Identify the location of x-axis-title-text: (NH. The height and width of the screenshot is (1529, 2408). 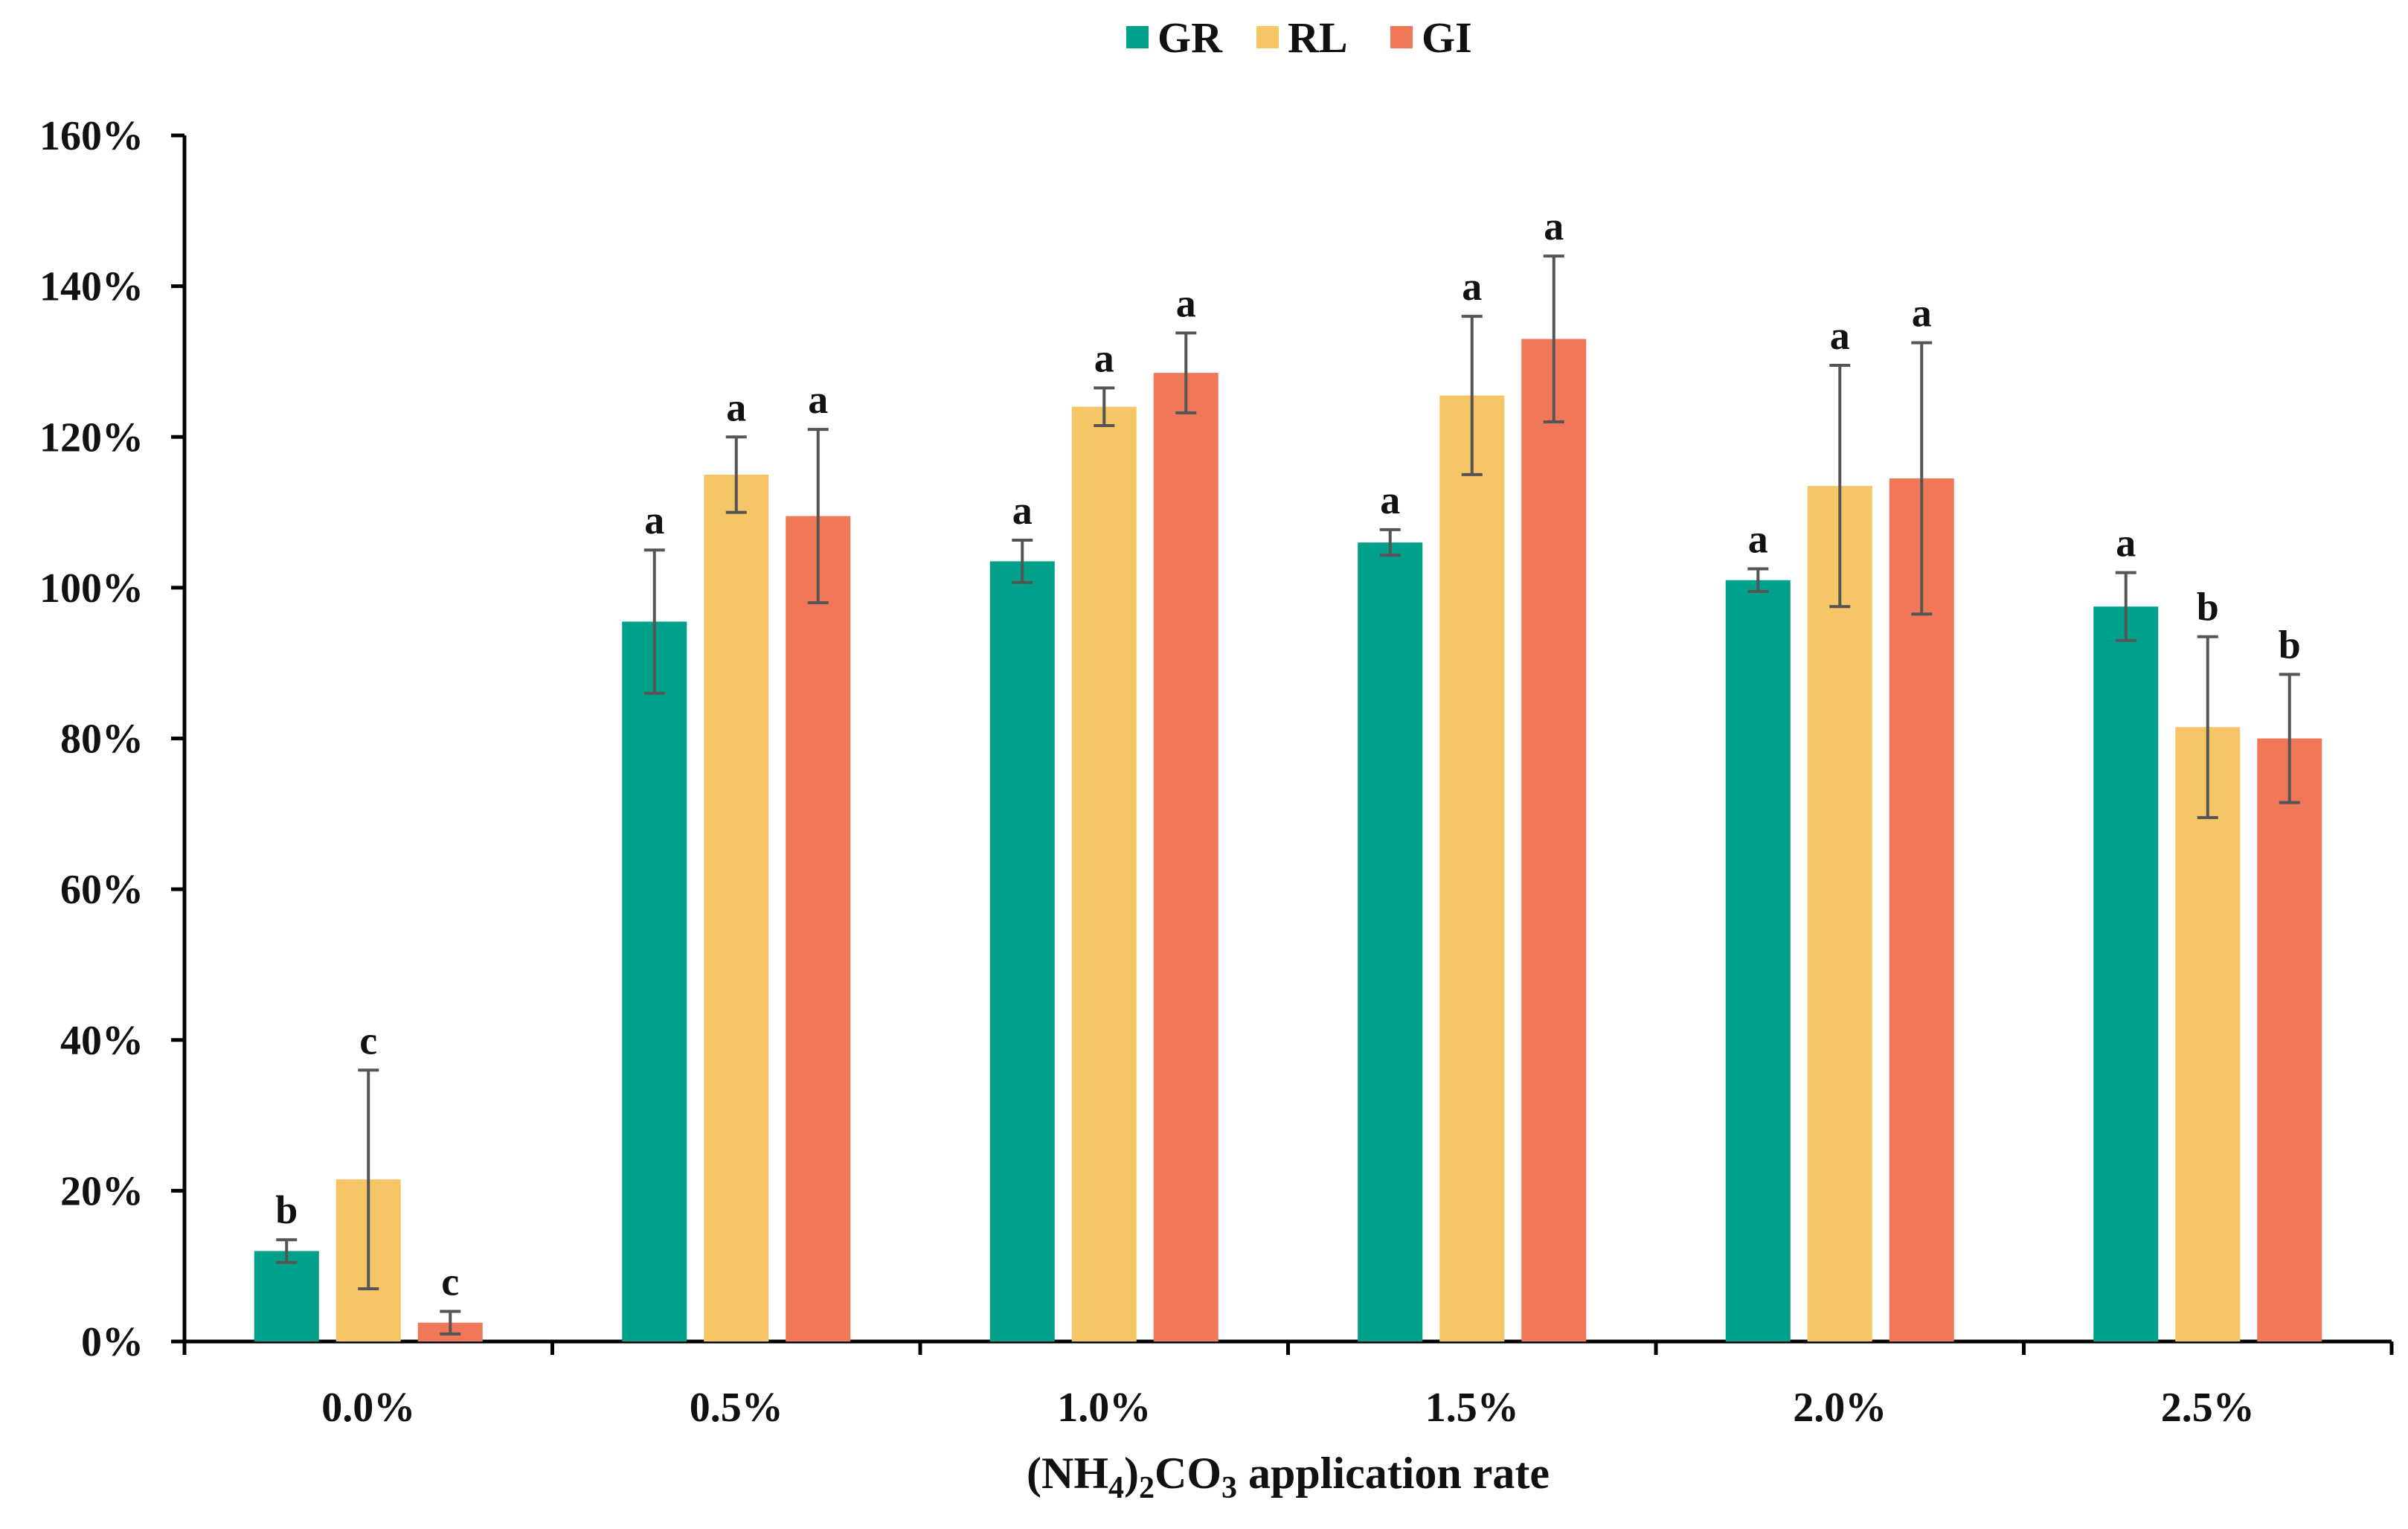
(1067, 1474).